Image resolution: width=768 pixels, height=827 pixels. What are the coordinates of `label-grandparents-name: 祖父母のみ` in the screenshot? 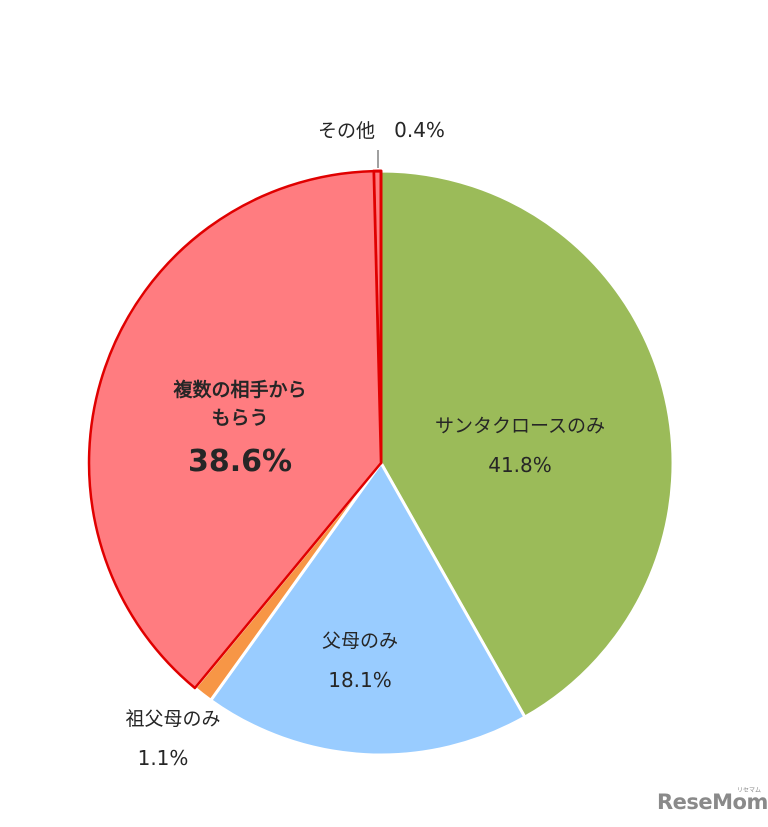 It's located at (173, 719).